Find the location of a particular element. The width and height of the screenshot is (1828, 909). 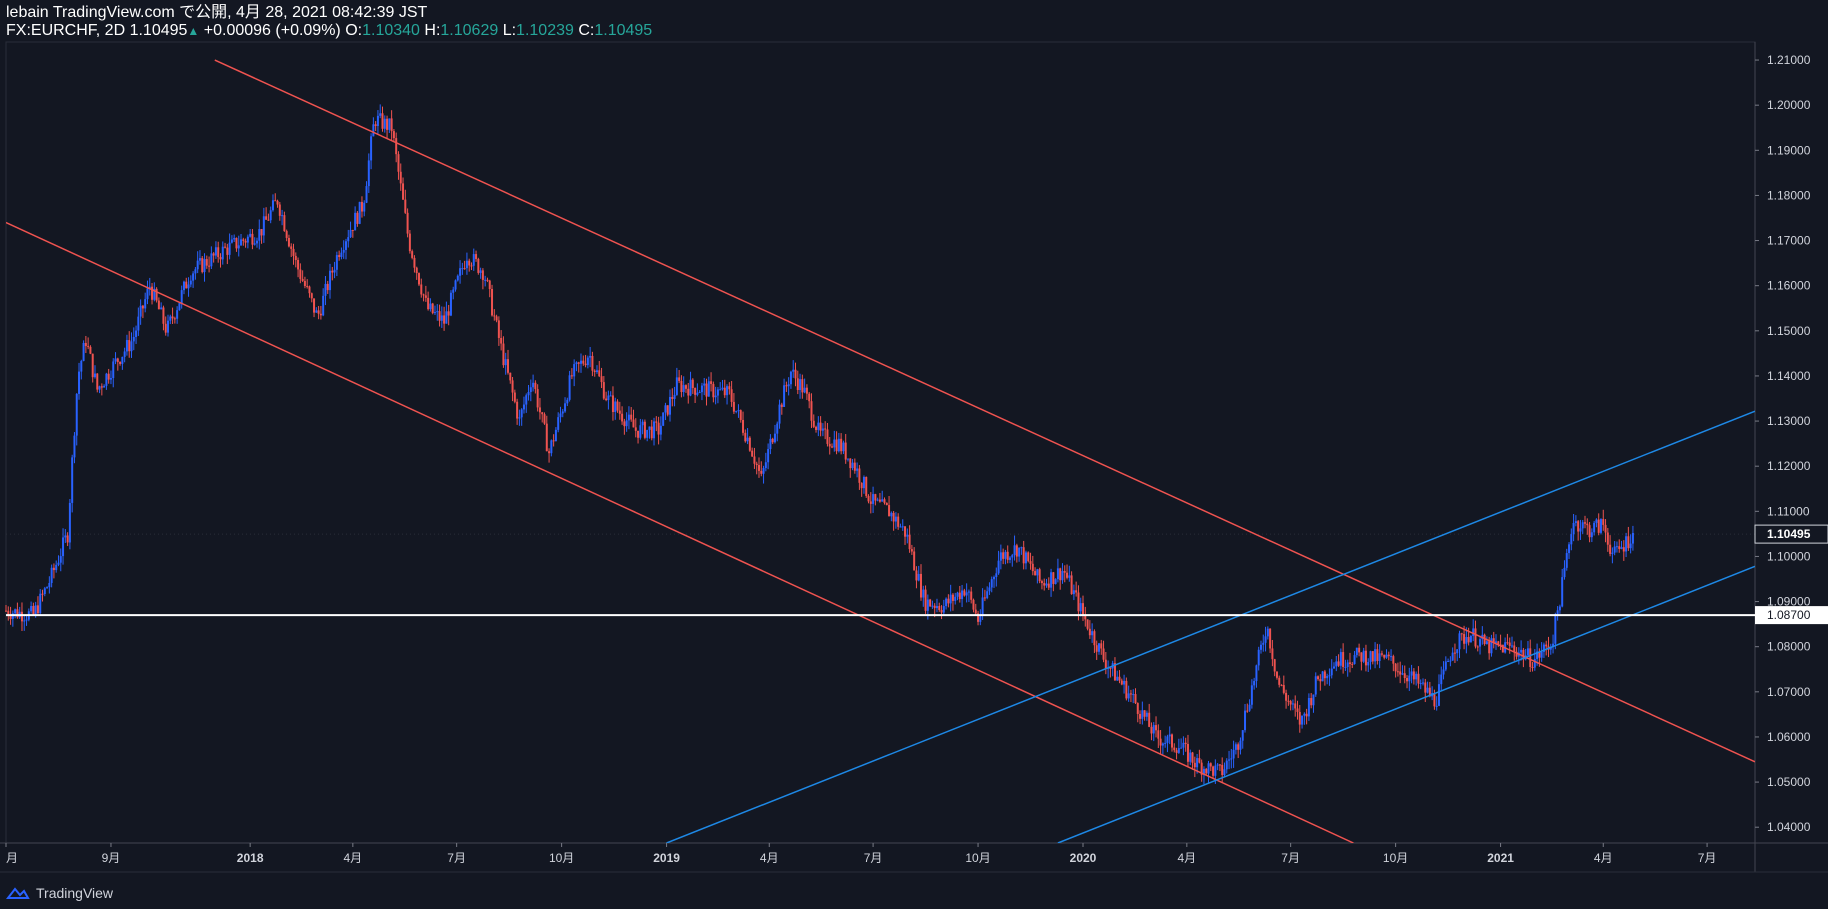

open-label: O: is located at coordinates (354, 30).